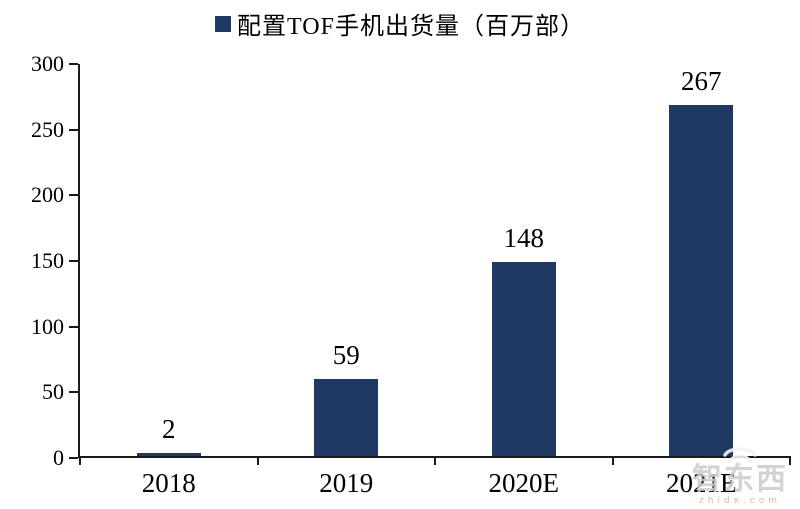  I want to click on bar-value-label: 148, so click(524, 237).